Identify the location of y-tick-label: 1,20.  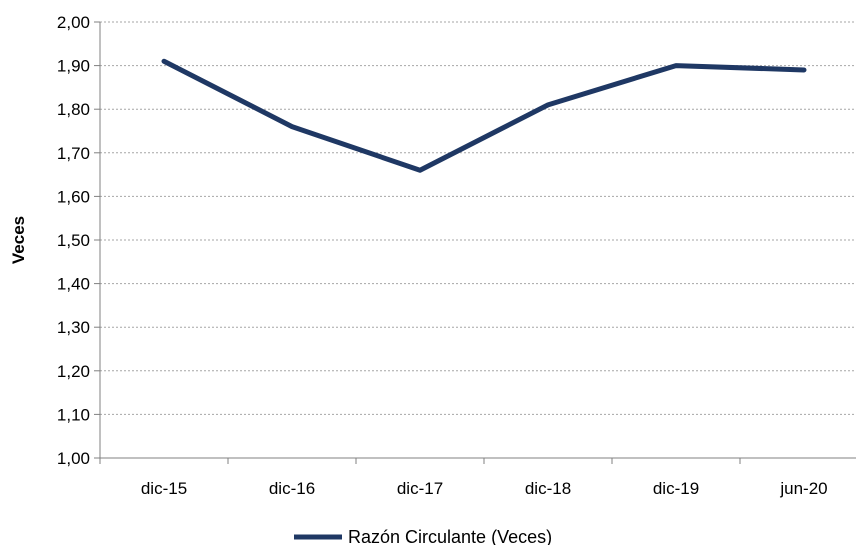
(73, 371).